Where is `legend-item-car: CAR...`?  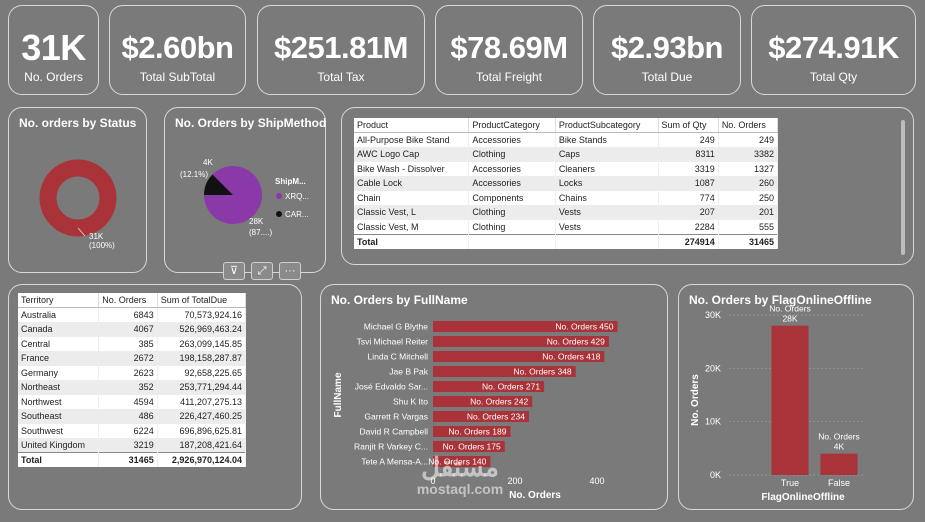 legend-item-car: CAR... is located at coordinates (297, 214).